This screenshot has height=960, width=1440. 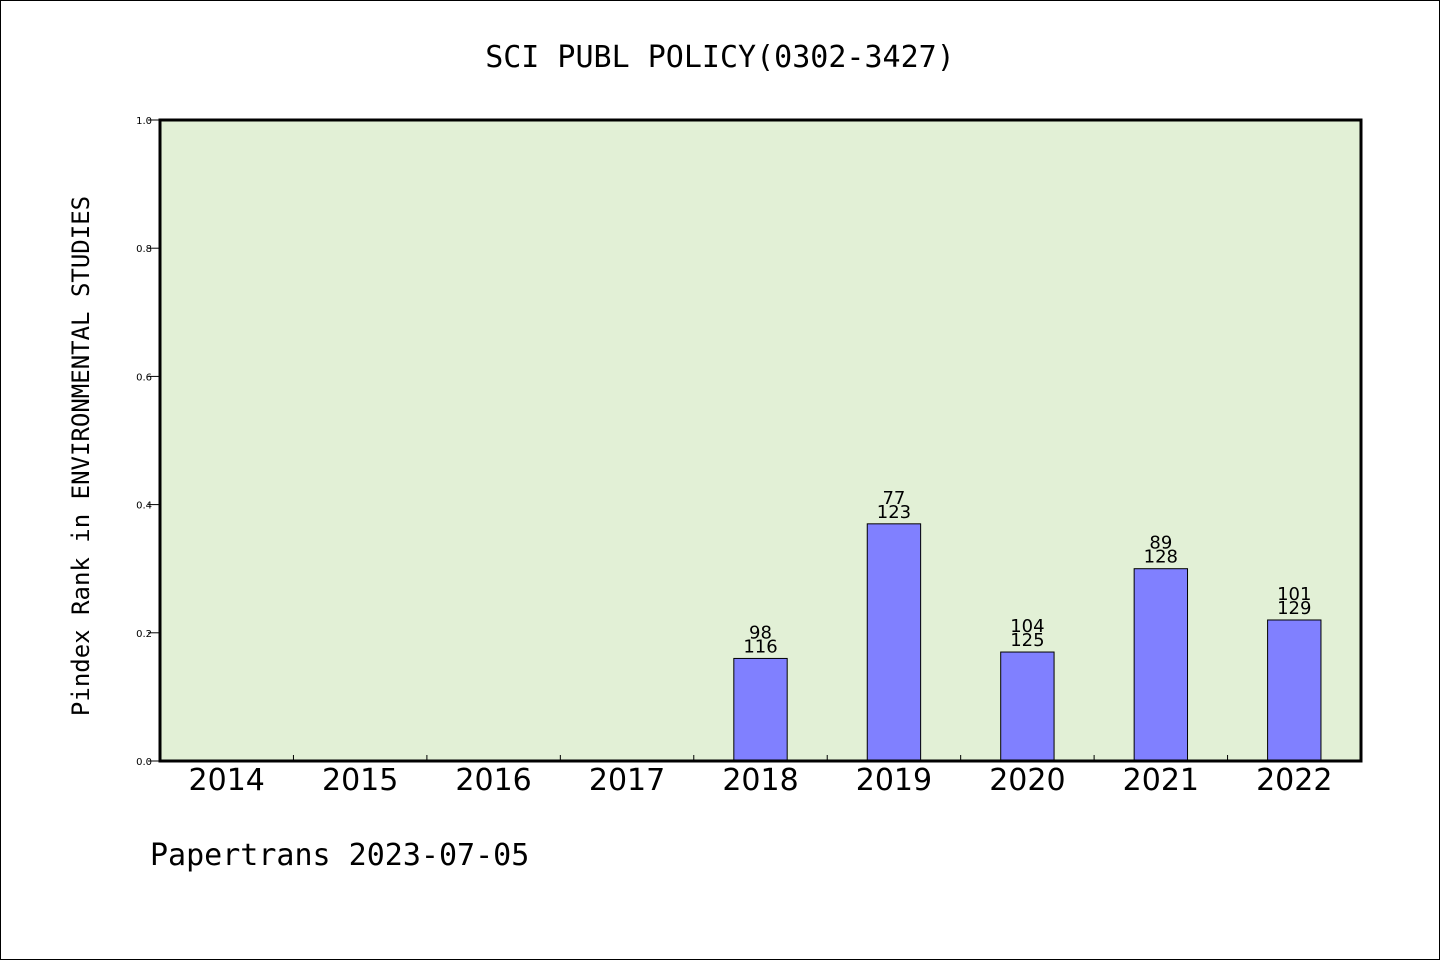 I want to click on bar-rank-label: 89, so click(x=1160, y=543).